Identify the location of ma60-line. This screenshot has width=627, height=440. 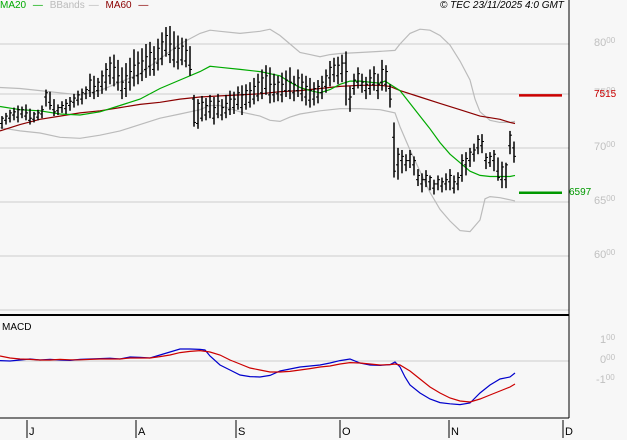
(258, 108).